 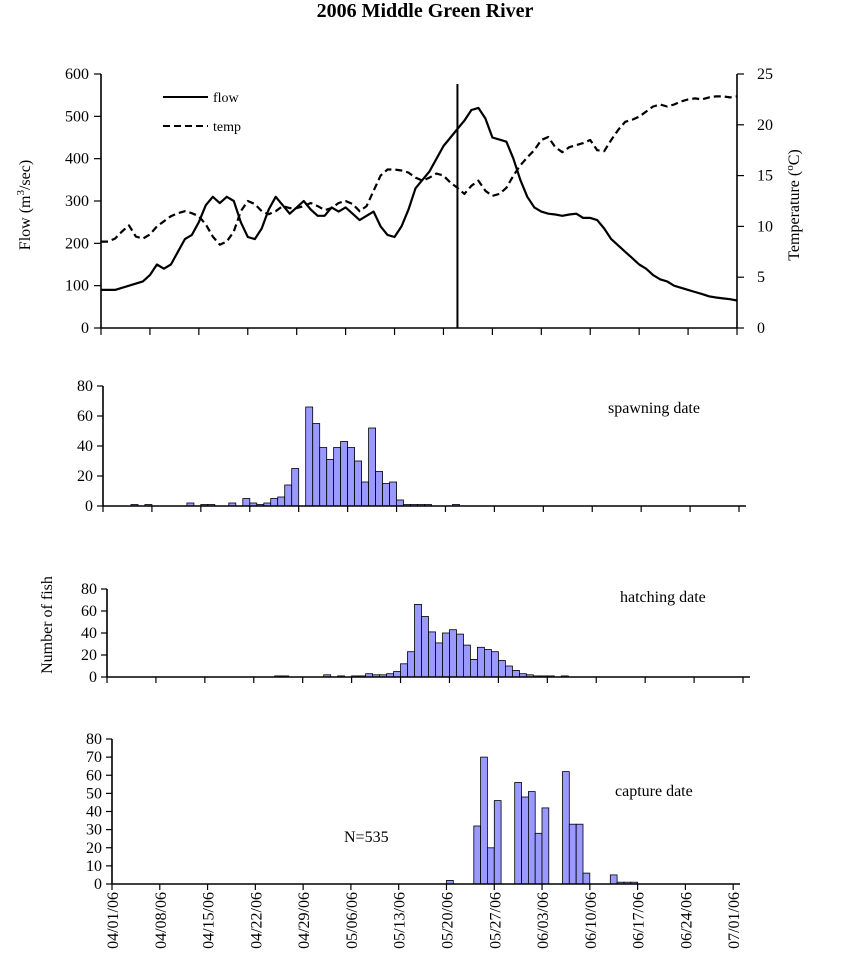 What do you see at coordinates (543, 920) in the screenshot?
I see `date-tick-label: 06/03/06` at bounding box center [543, 920].